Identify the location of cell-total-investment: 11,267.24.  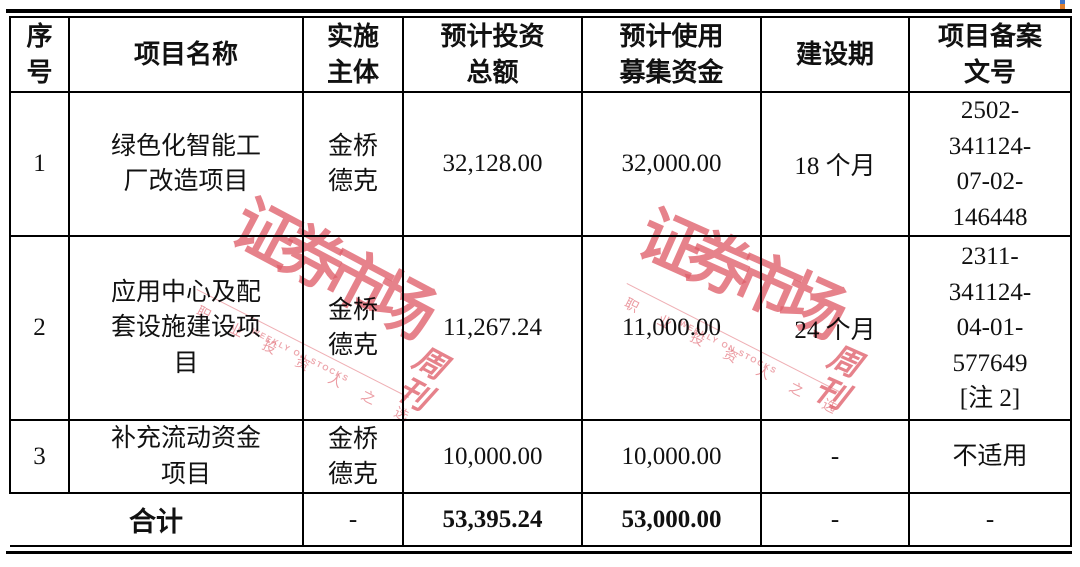
(492, 328).